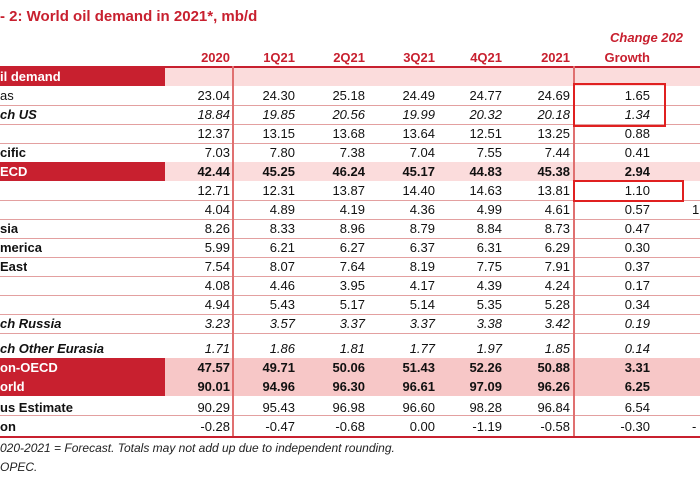  I want to click on row-label: sia, so click(9, 228).